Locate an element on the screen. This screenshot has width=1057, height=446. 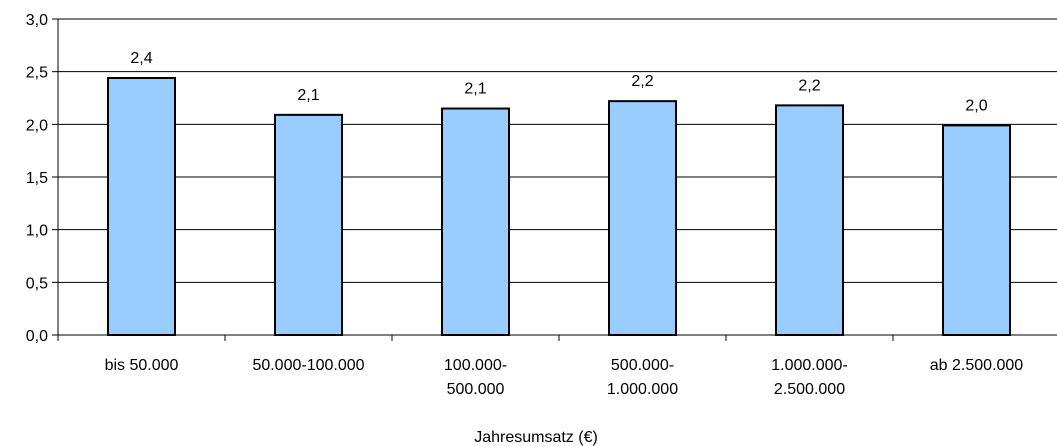
y-tick-label: 2,0 is located at coordinates (37, 125).